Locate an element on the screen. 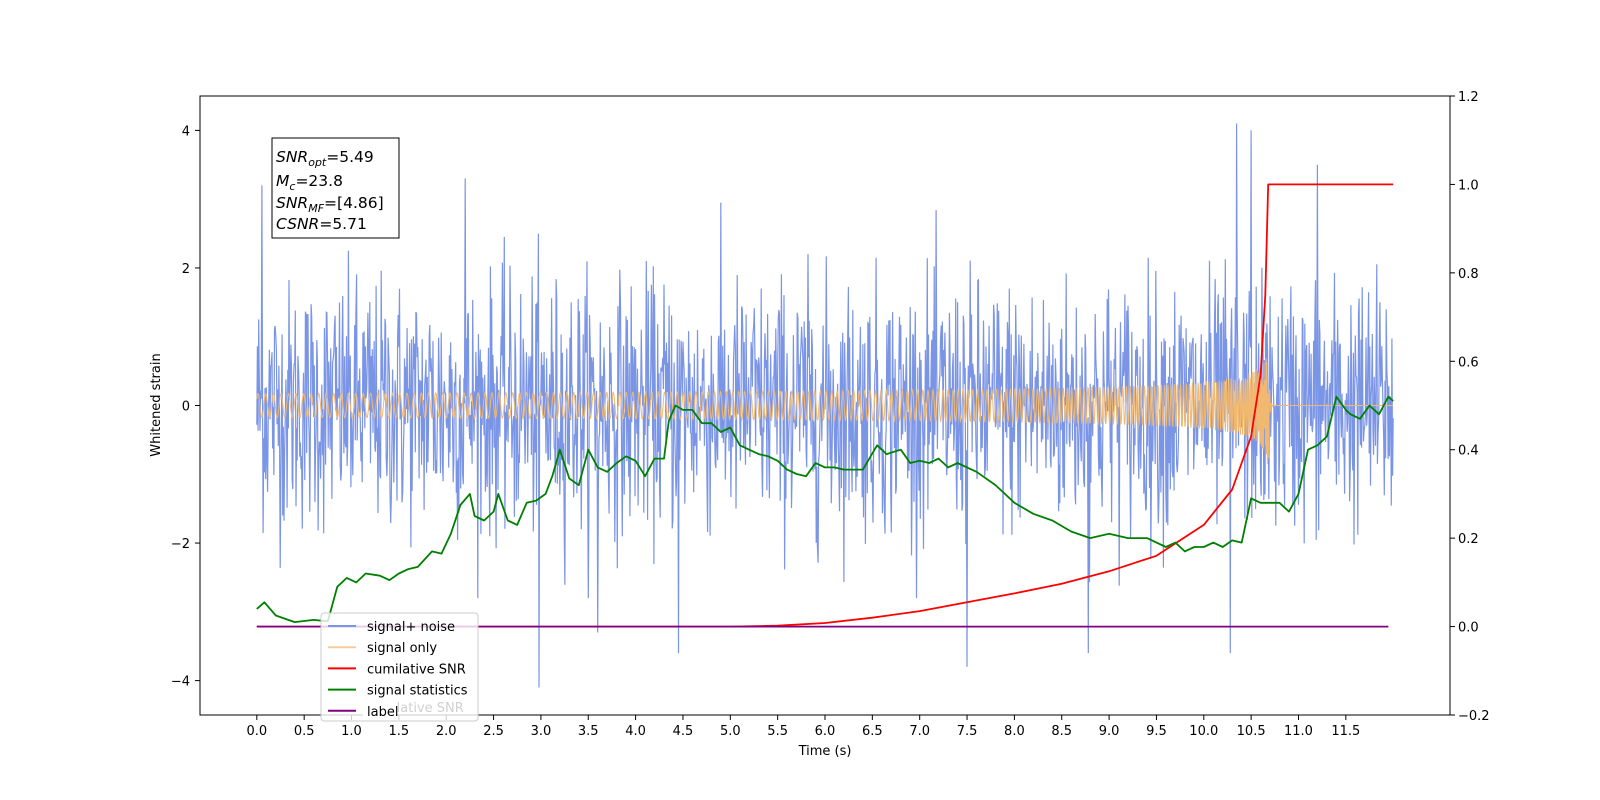  legend-frame is located at coordinates (399, 667).